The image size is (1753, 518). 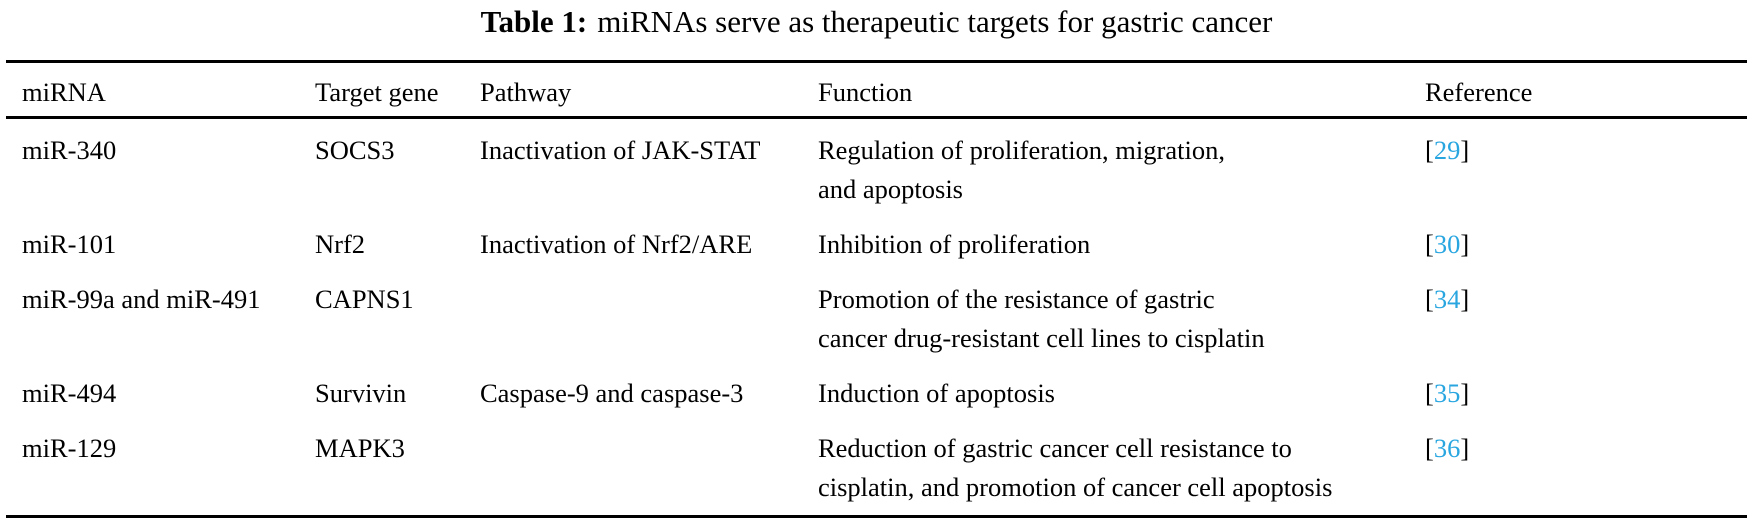 I want to click on cell-reference: [30], so click(x=1447, y=244).